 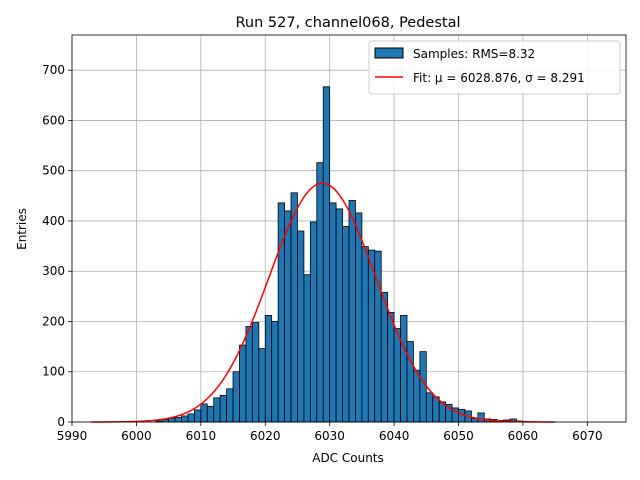 I want to click on y-axis-ticks: 0 100 200 300 400 500 600 700, so click(x=57, y=246).